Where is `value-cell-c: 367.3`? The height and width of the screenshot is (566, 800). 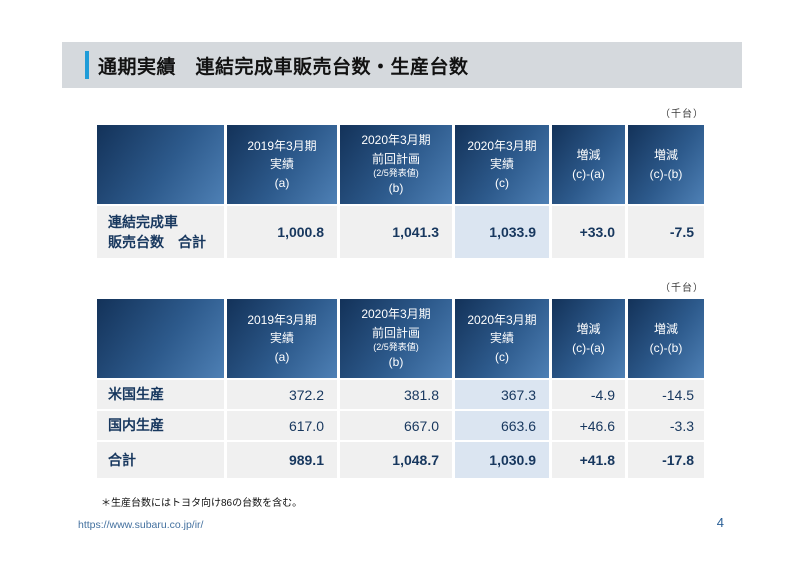 value-cell-c: 367.3 is located at coordinates (502, 394).